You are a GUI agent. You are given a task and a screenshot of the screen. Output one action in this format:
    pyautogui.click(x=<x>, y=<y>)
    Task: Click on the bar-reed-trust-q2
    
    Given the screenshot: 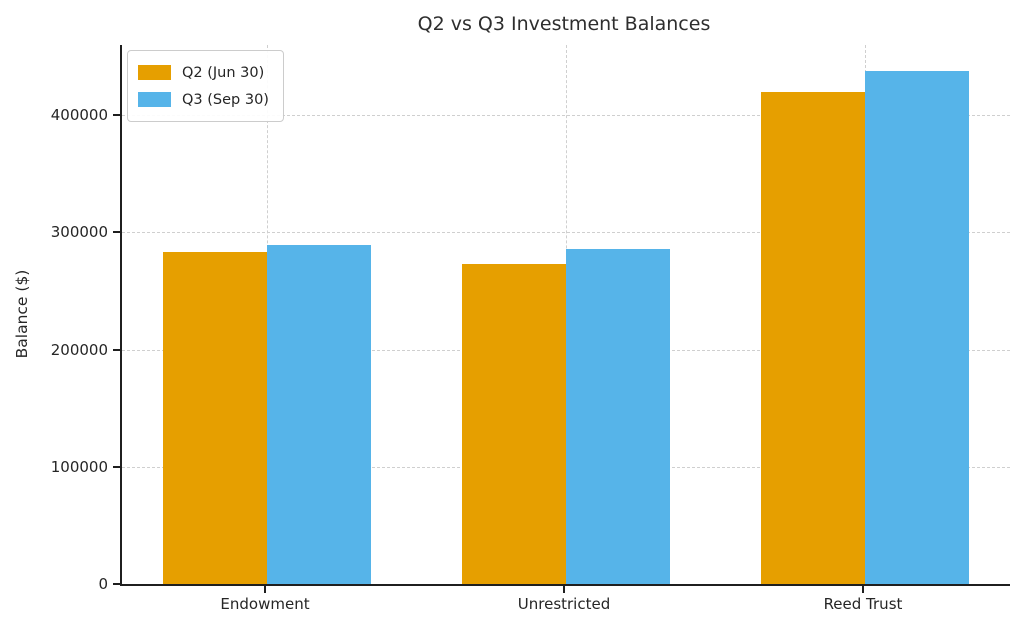 What is the action you would take?
    pyautogui.click(x=812, y=337)
    